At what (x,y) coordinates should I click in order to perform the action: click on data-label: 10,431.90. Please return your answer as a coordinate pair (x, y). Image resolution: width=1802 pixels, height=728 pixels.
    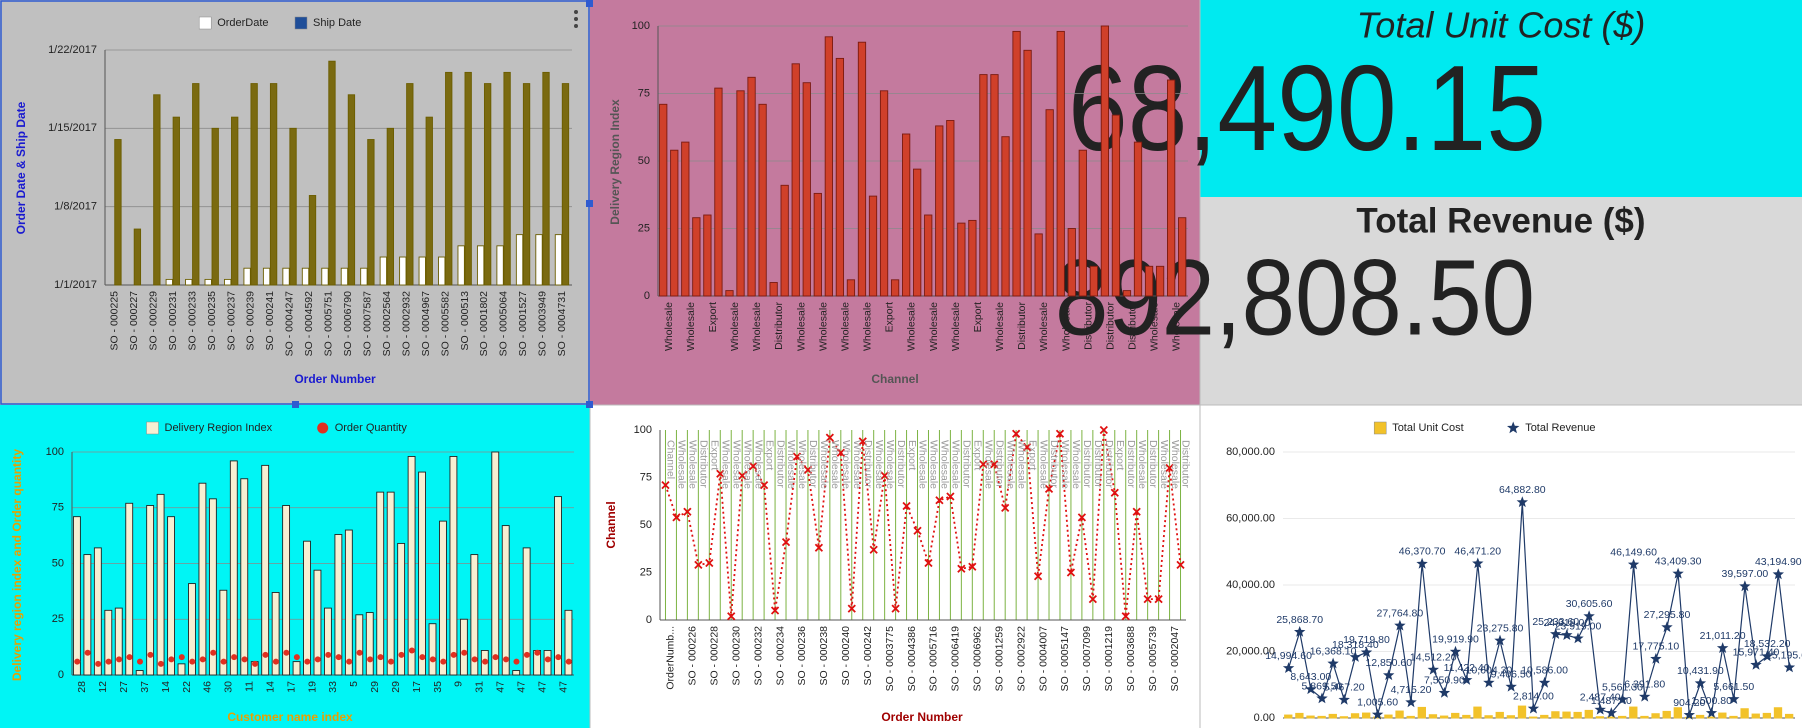
    Looking at the image, I should click on (1700, 671).